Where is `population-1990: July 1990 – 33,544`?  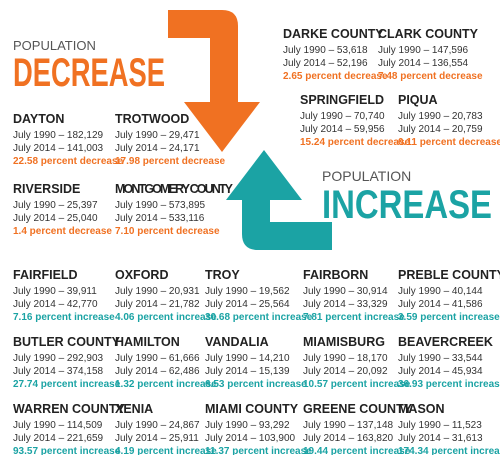
population-1990: July 1990 – 33,544 is located at coordinates (440, 358).